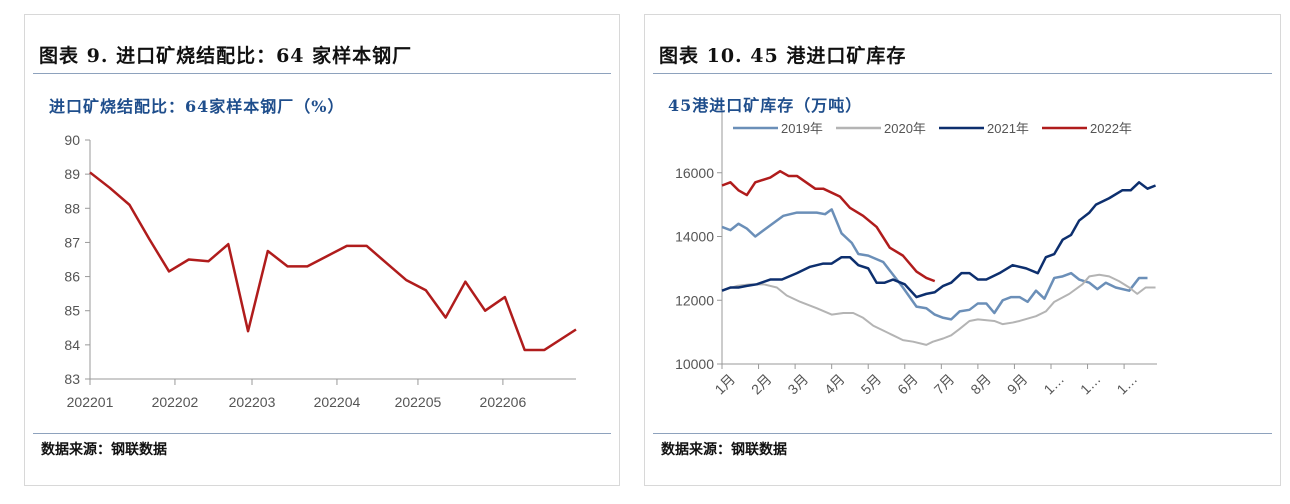 The height and width of the screenshot is (504, 1290). I want to click on x-tick-label: 202205, so click(418, 402).